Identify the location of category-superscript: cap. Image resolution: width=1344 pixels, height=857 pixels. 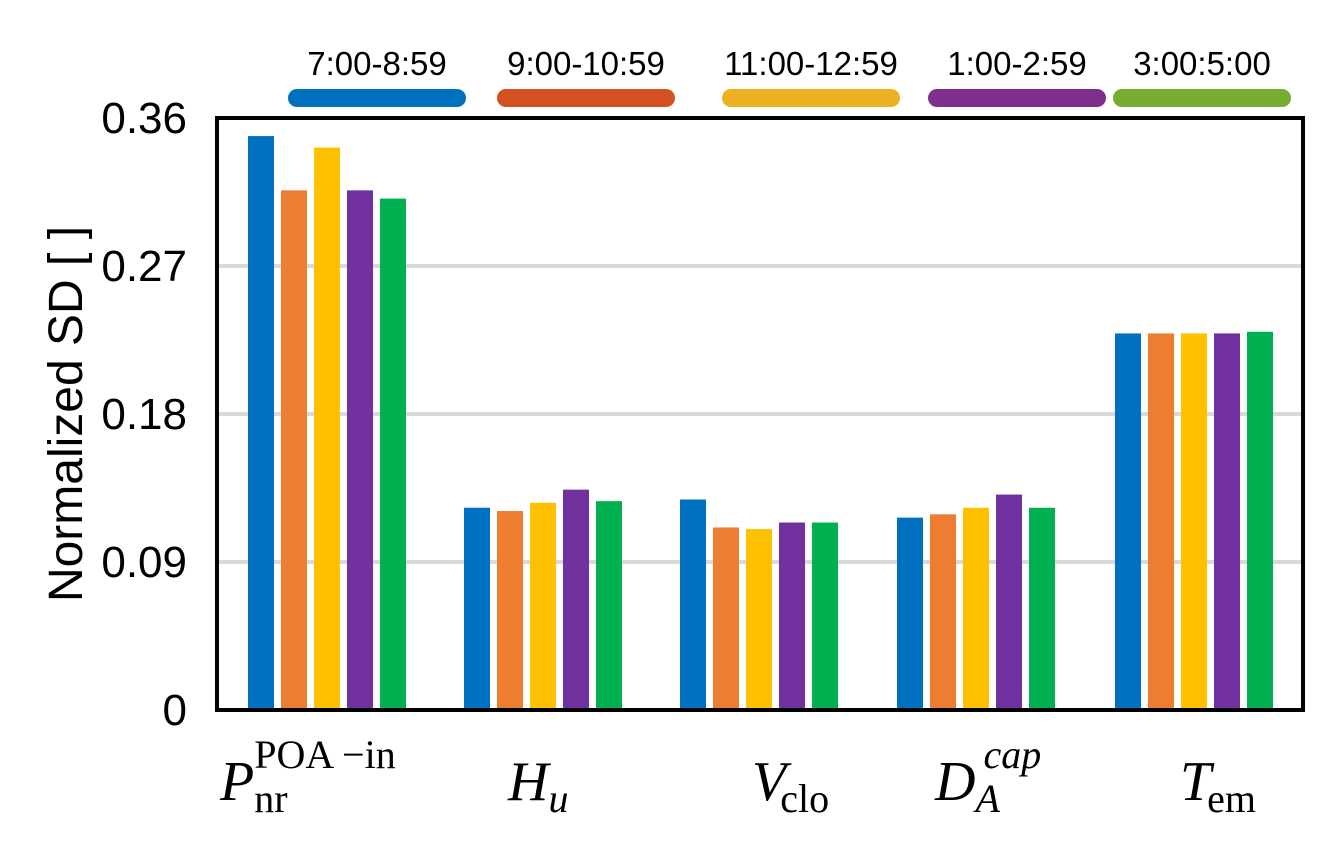
(1012, 754).